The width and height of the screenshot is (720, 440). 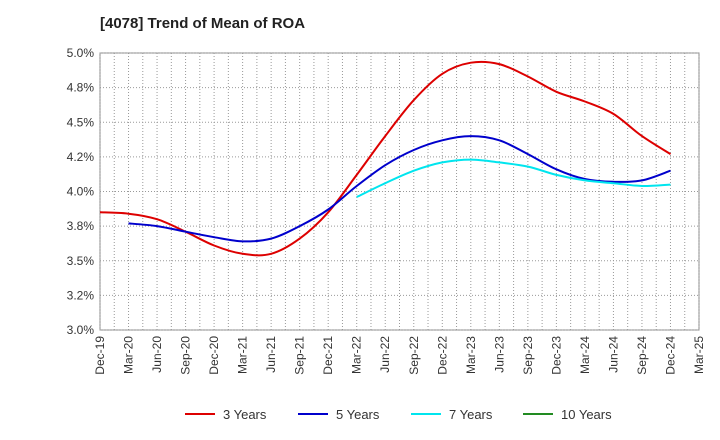 I want to click on x-tick-label: Mar-20, so click(x=129, y=355).